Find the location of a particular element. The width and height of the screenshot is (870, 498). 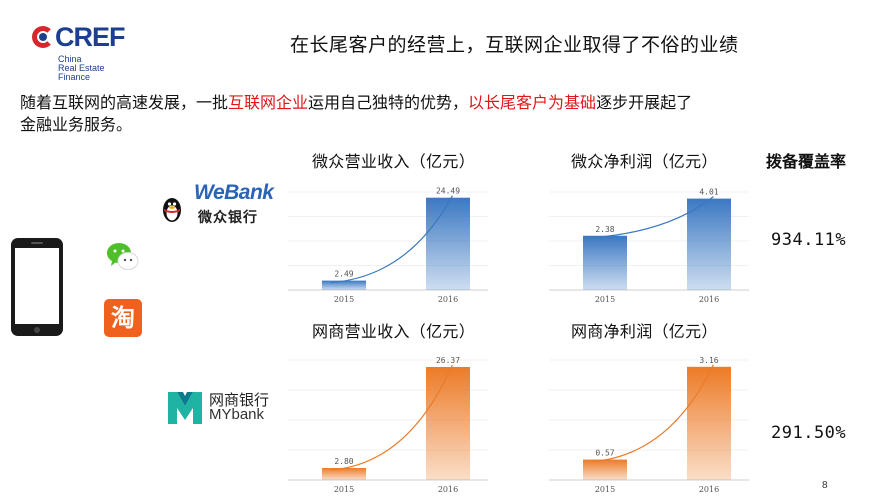

mybank-profit-chart: 0.57 2015 3.16 2016 is located at coordinates (649, 425).